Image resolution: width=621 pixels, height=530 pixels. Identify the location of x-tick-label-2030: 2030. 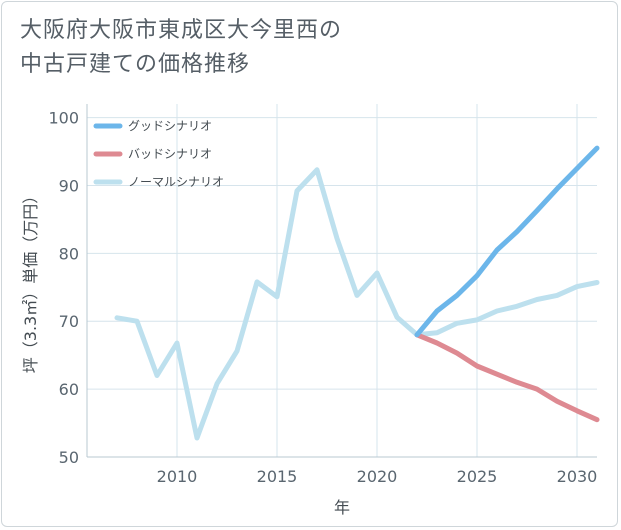
(577, 476).